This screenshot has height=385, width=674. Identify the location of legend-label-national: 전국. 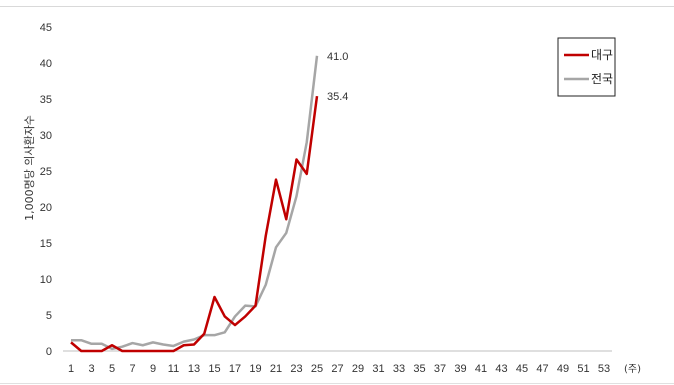
(602, 79).